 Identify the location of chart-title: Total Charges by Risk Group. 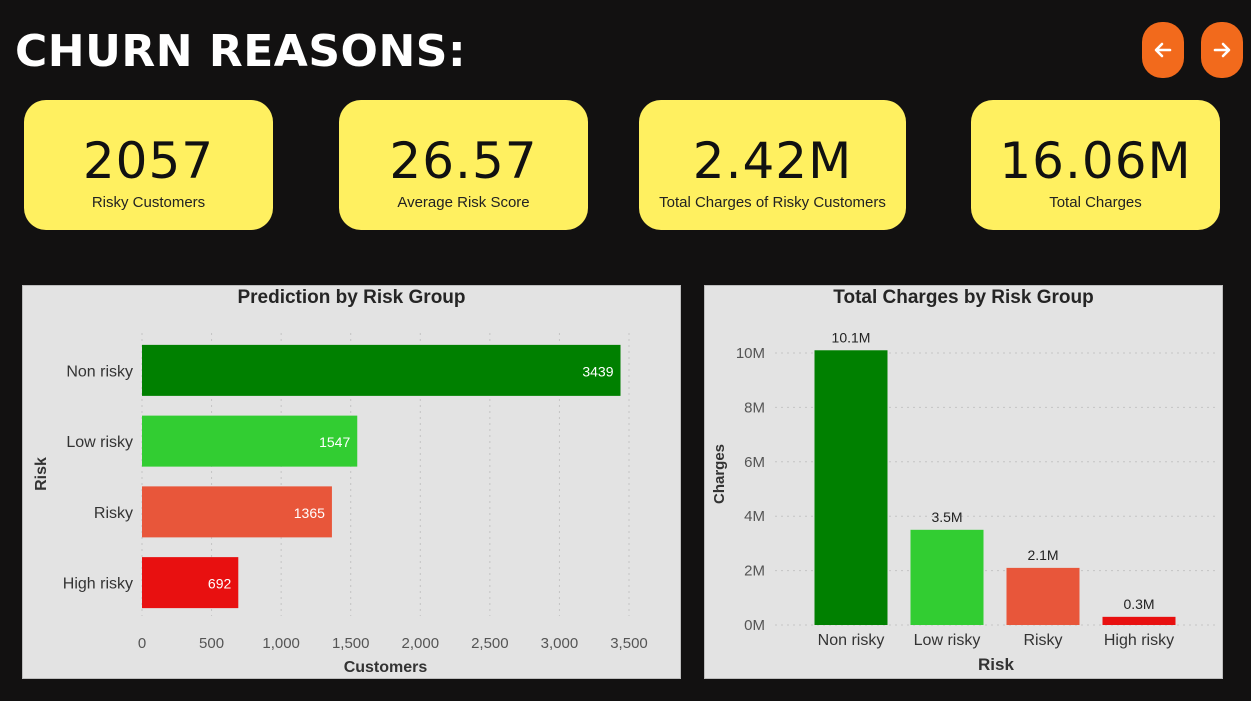
(963, 297).